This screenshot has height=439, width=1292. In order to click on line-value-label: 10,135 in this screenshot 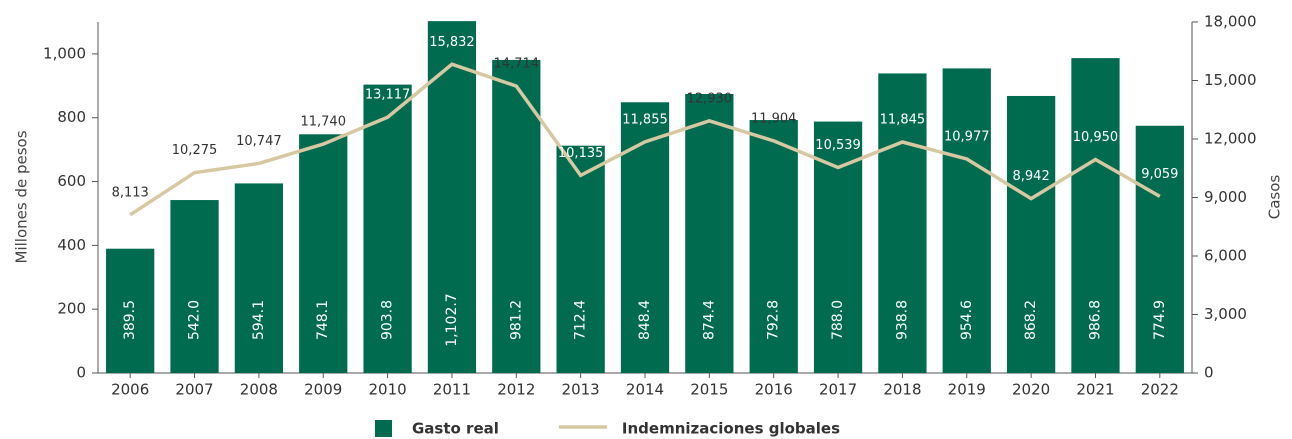, I will do `click(581, 153)`.